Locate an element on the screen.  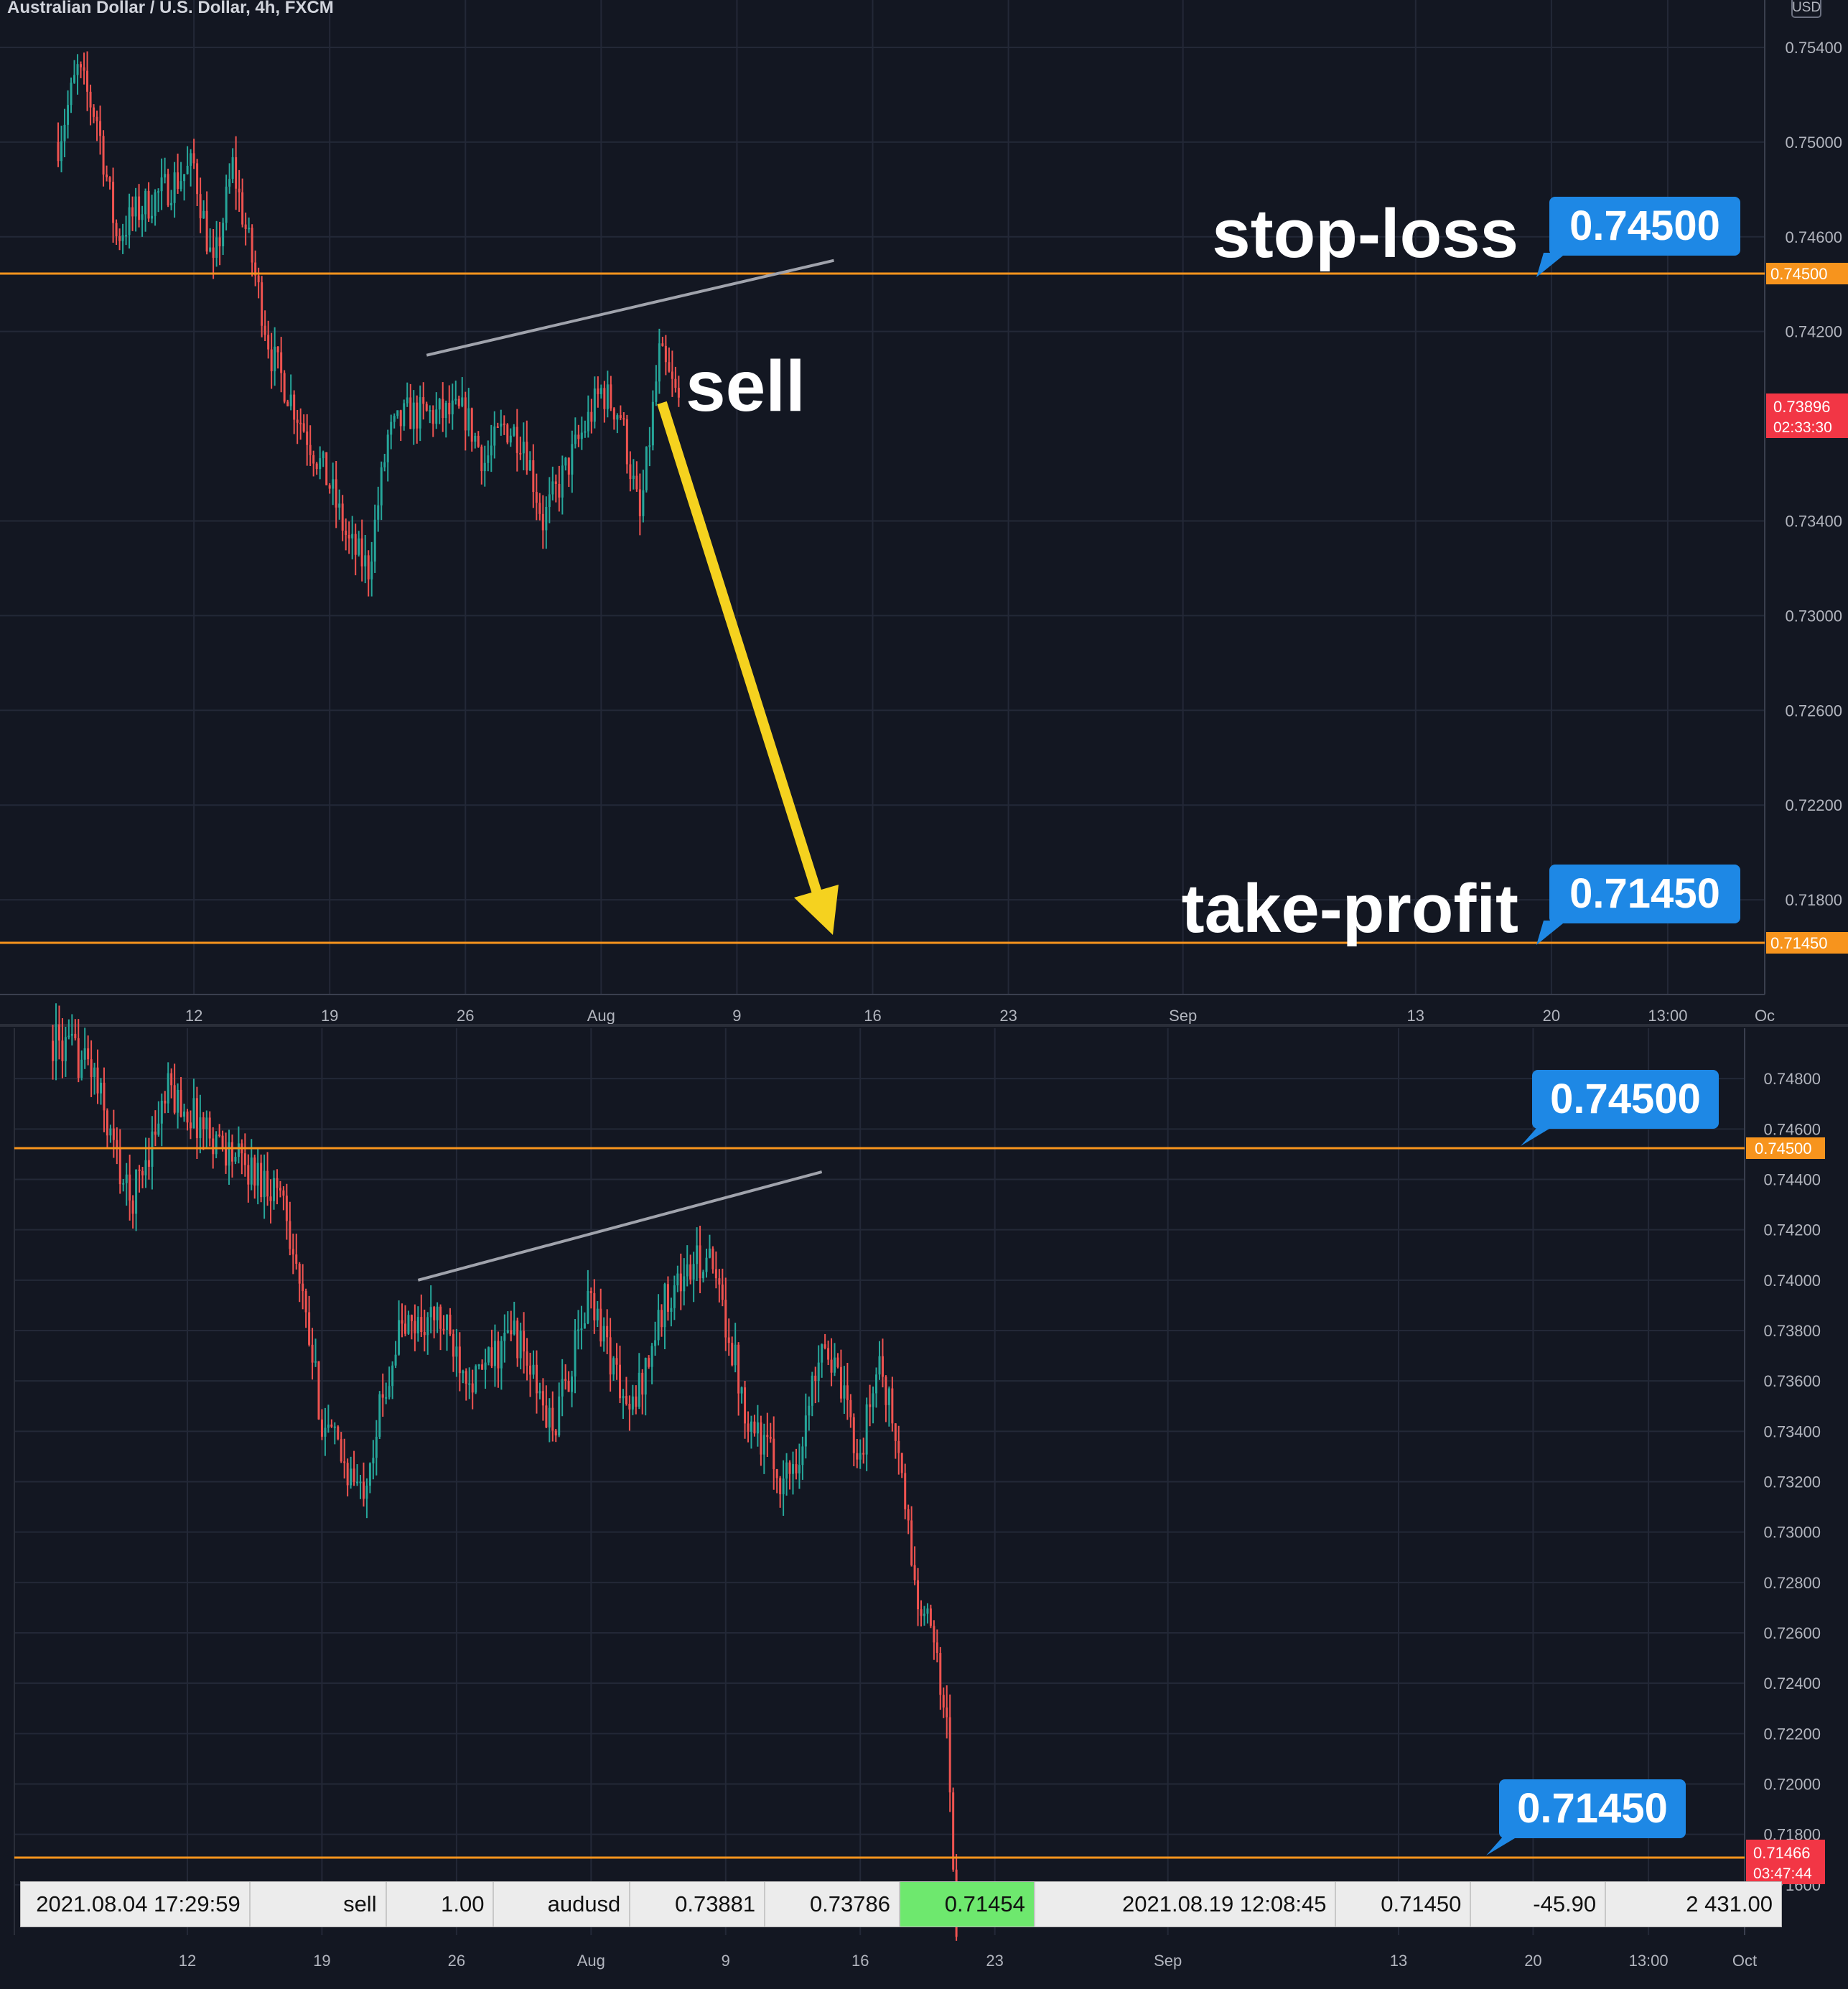
take-profit-callout: 0.71450 is located at coordinates (1638, 905).